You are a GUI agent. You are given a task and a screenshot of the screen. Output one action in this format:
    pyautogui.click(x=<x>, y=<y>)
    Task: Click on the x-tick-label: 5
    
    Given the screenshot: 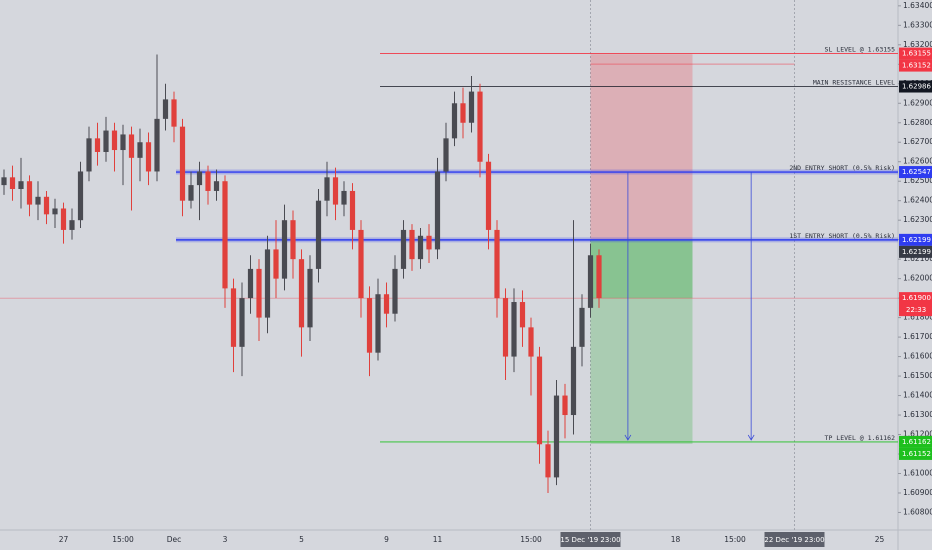 What is the action you would take?
    pyautogui.click(x=301, y=539)
    